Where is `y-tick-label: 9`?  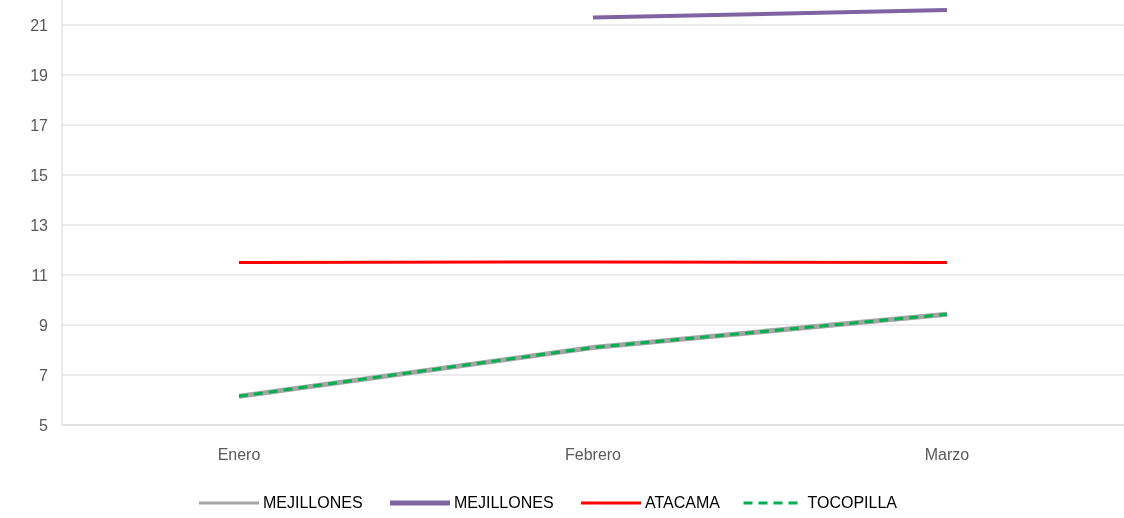 y-tick-label: 9 is located at coordinates (44, 325).